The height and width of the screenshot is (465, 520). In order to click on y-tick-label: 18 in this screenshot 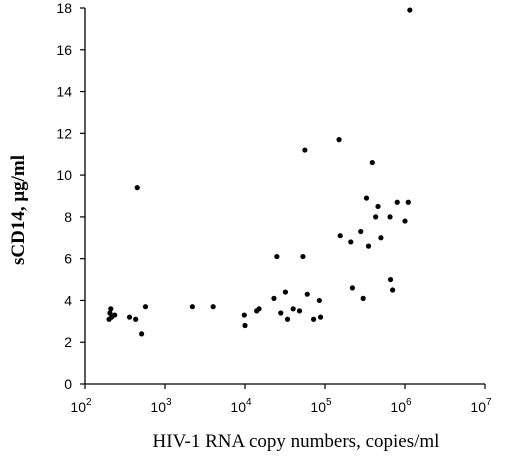, I will do `click(64, 8)`.